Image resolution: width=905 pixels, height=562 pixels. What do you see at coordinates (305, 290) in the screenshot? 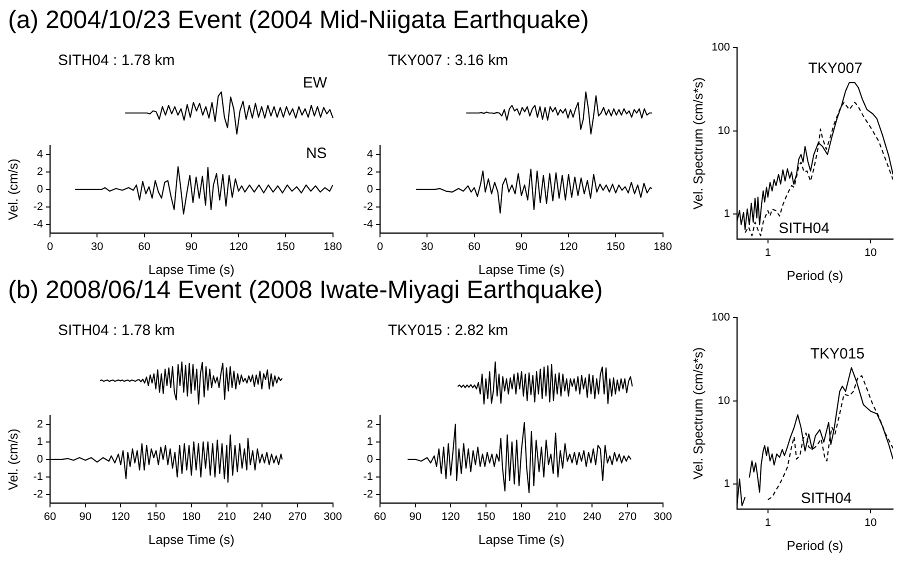
I see `chart-title: (b) 2008/06/14 Event (2008 Iwate-Miyagi Earthquake)` at bounding box center [305, 290].